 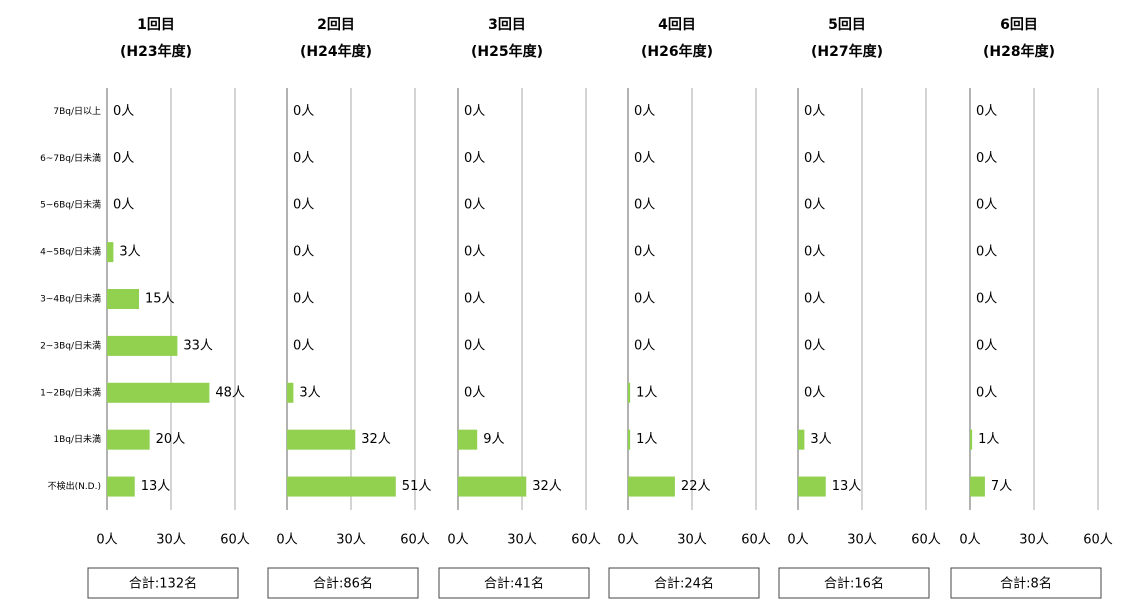 I want to click on chart-subtitle: (H25年度), so click(x=507, y=51).